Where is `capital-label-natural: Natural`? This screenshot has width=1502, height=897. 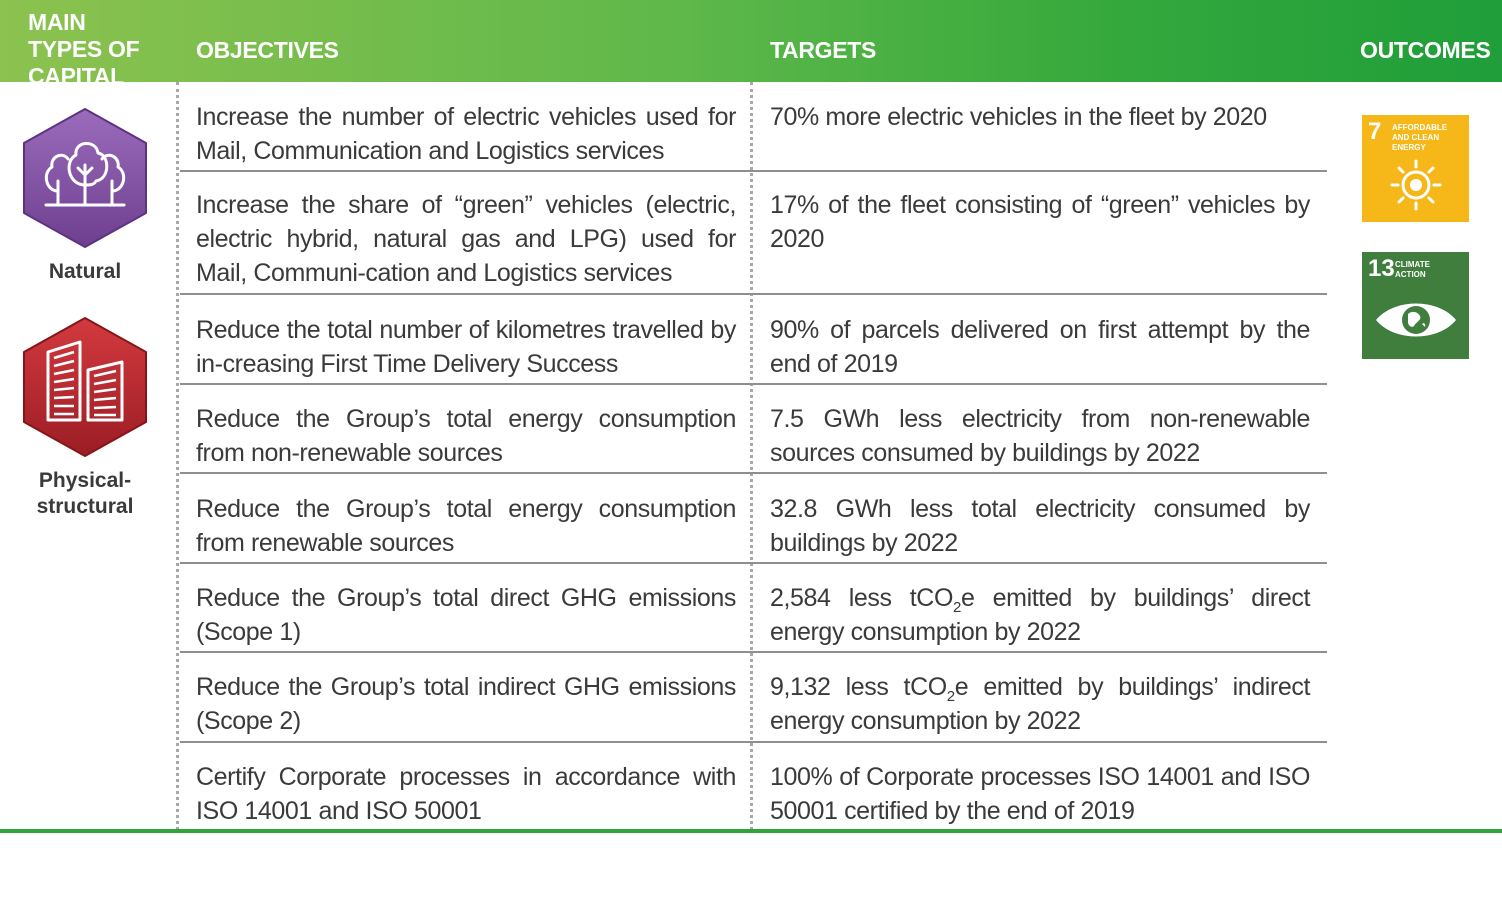 capital-label-natural: Natural is located at coordinates (85, 271).